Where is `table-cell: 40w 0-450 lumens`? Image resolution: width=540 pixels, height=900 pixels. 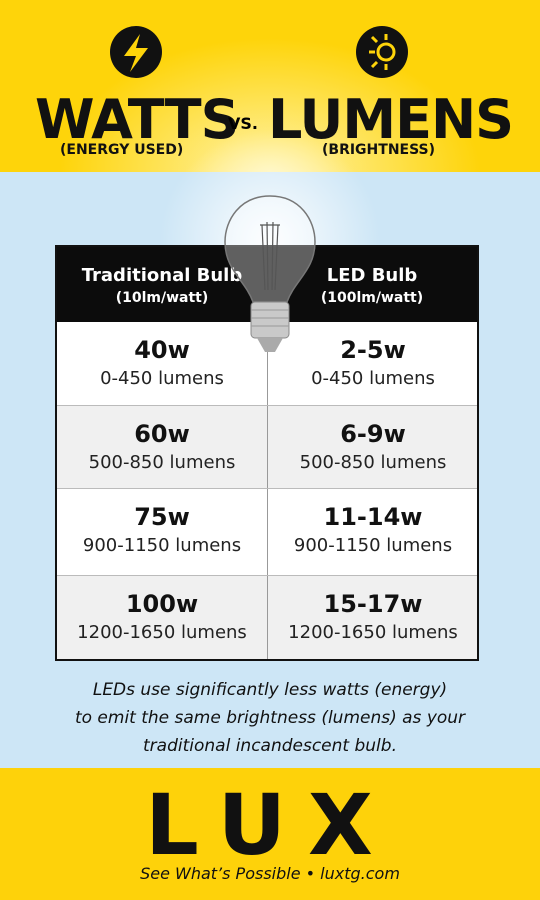 table-cell: 40w 0-450 lumens is located at coordinates (162, 363).